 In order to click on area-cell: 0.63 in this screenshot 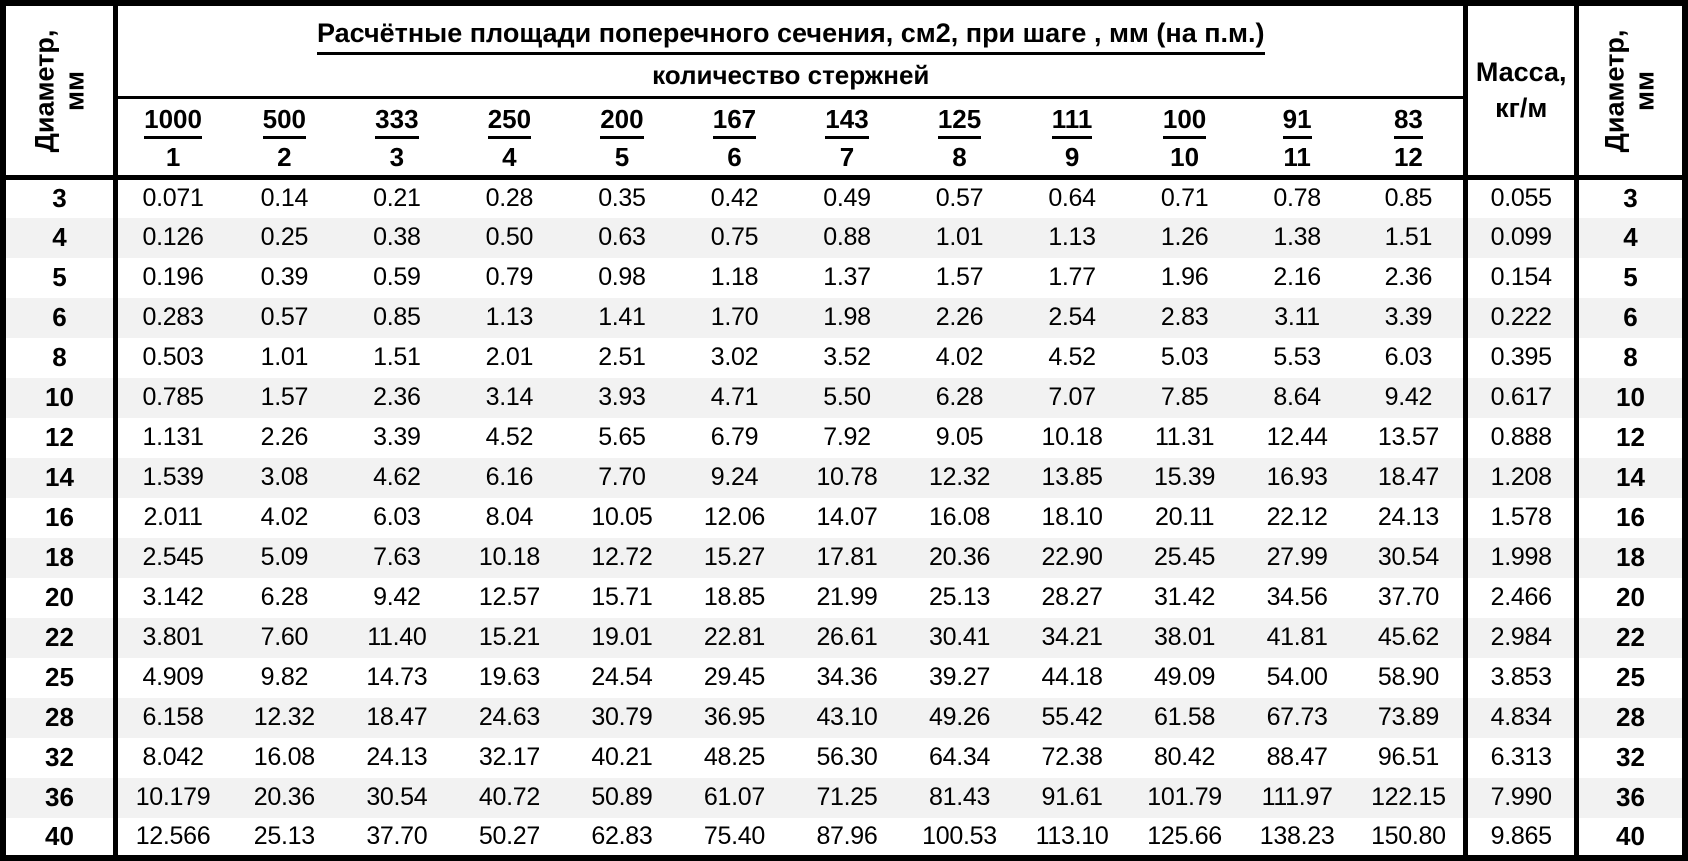, I will do `click(622, 237)`.